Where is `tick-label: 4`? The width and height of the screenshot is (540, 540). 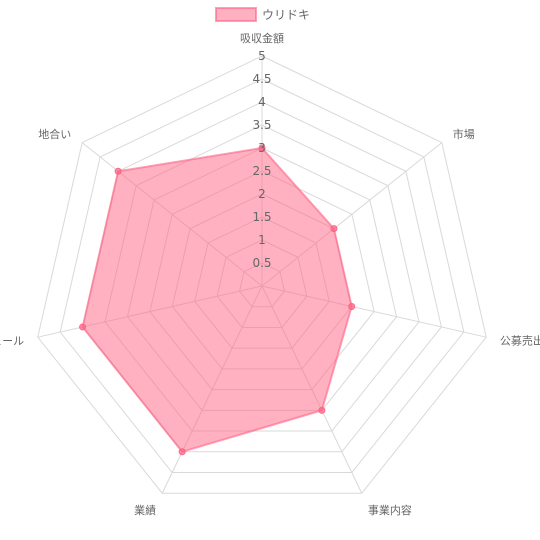 tick-label: 4 is located at coordinates (262, 102).